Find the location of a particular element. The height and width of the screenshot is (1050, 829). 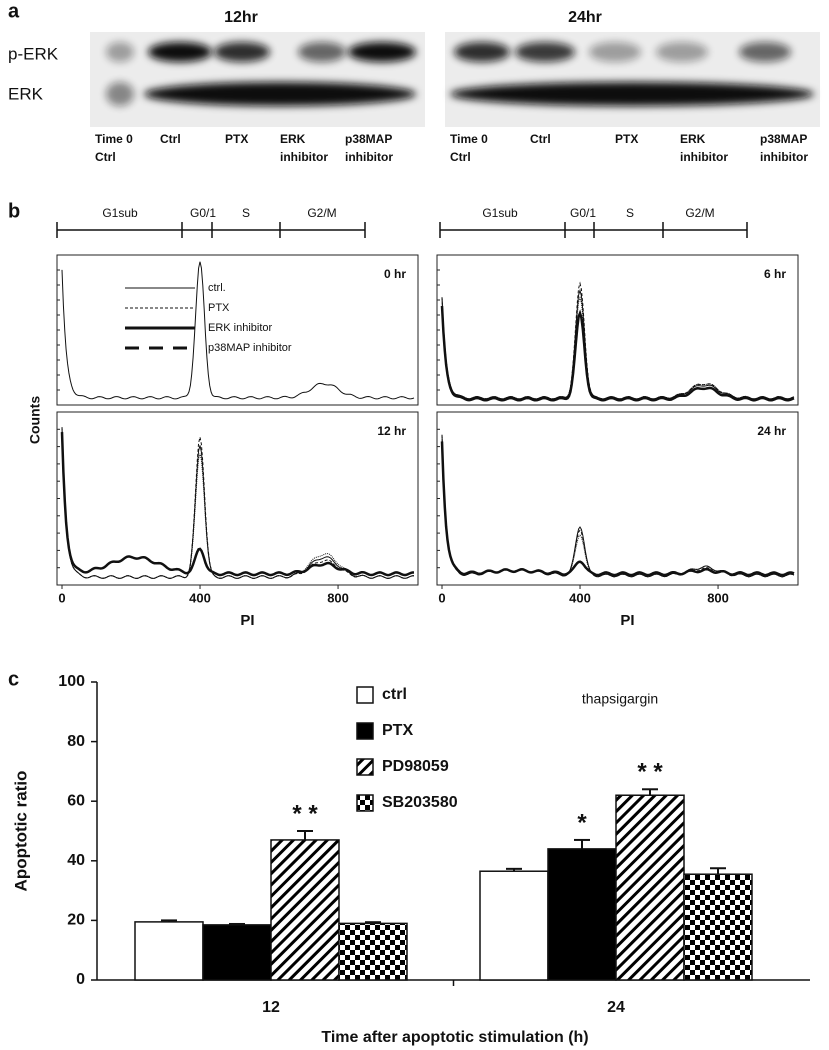

panel-label: c is located at coordinates (13, 679).